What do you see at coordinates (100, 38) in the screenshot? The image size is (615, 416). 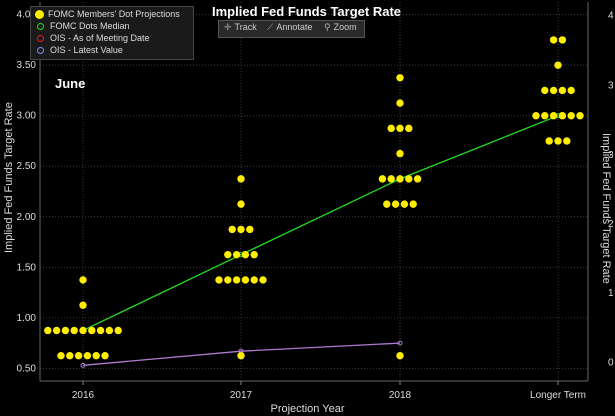 I see `legend-label: OIS - As of Meeting Date` at bounding box center [100, 38].